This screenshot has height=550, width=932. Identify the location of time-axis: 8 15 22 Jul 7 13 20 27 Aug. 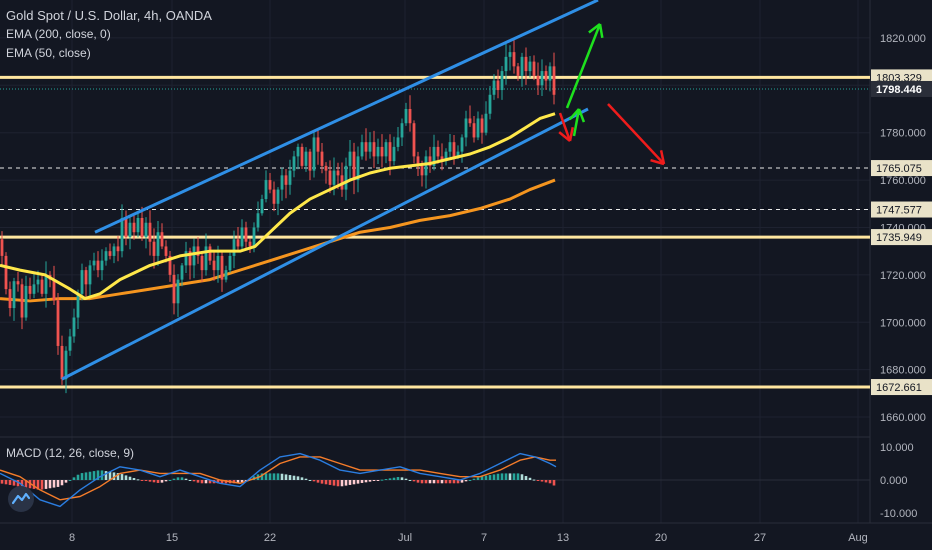
(468, 538).